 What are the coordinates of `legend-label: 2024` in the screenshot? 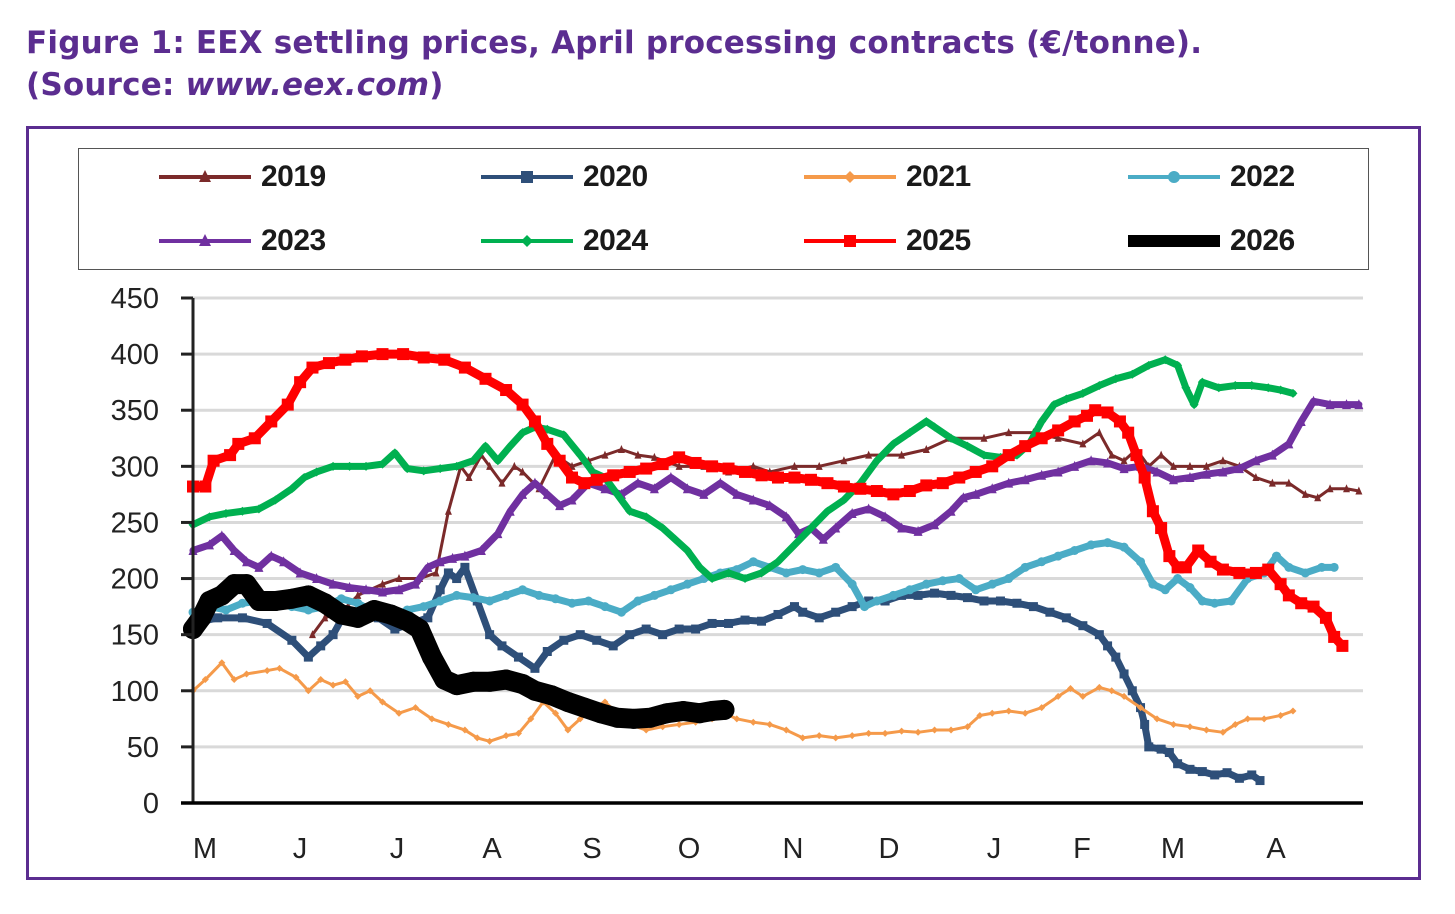 It's located at (615, 240).